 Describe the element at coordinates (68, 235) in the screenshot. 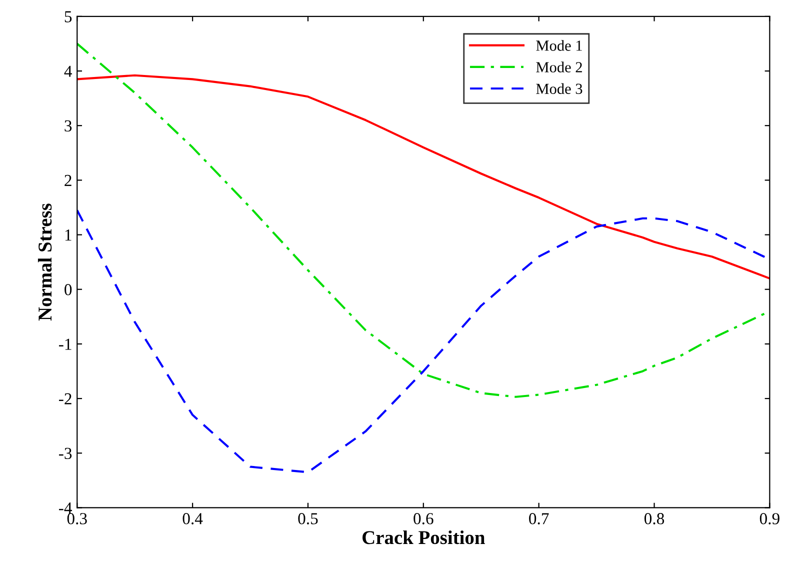

I see `y-tick-label: 1` at that location.